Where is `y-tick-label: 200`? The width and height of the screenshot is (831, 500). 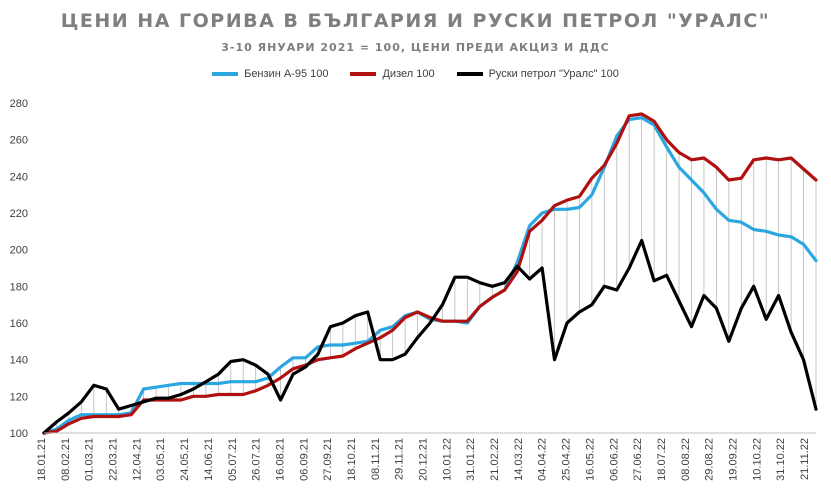
y-tick-label: 200 is located at coordinates (19, 251).